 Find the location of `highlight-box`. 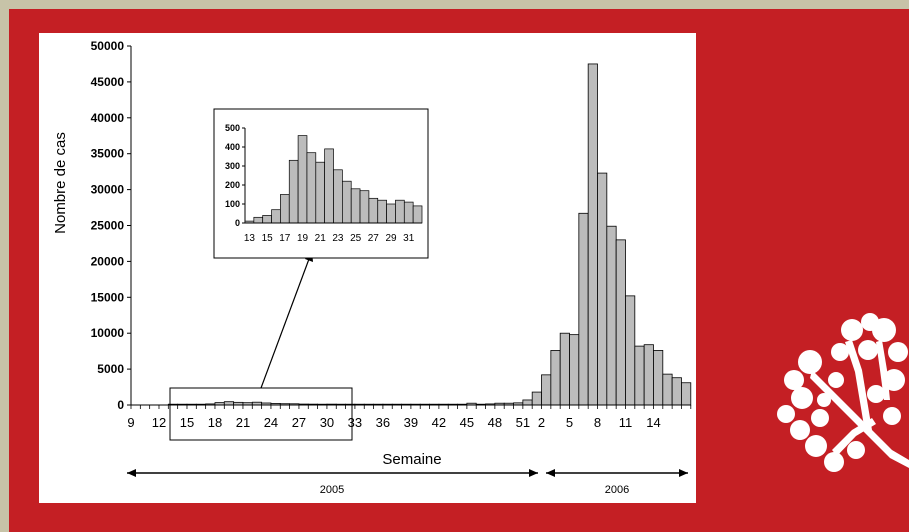

highlight-box is located at coordinates (261, 414).